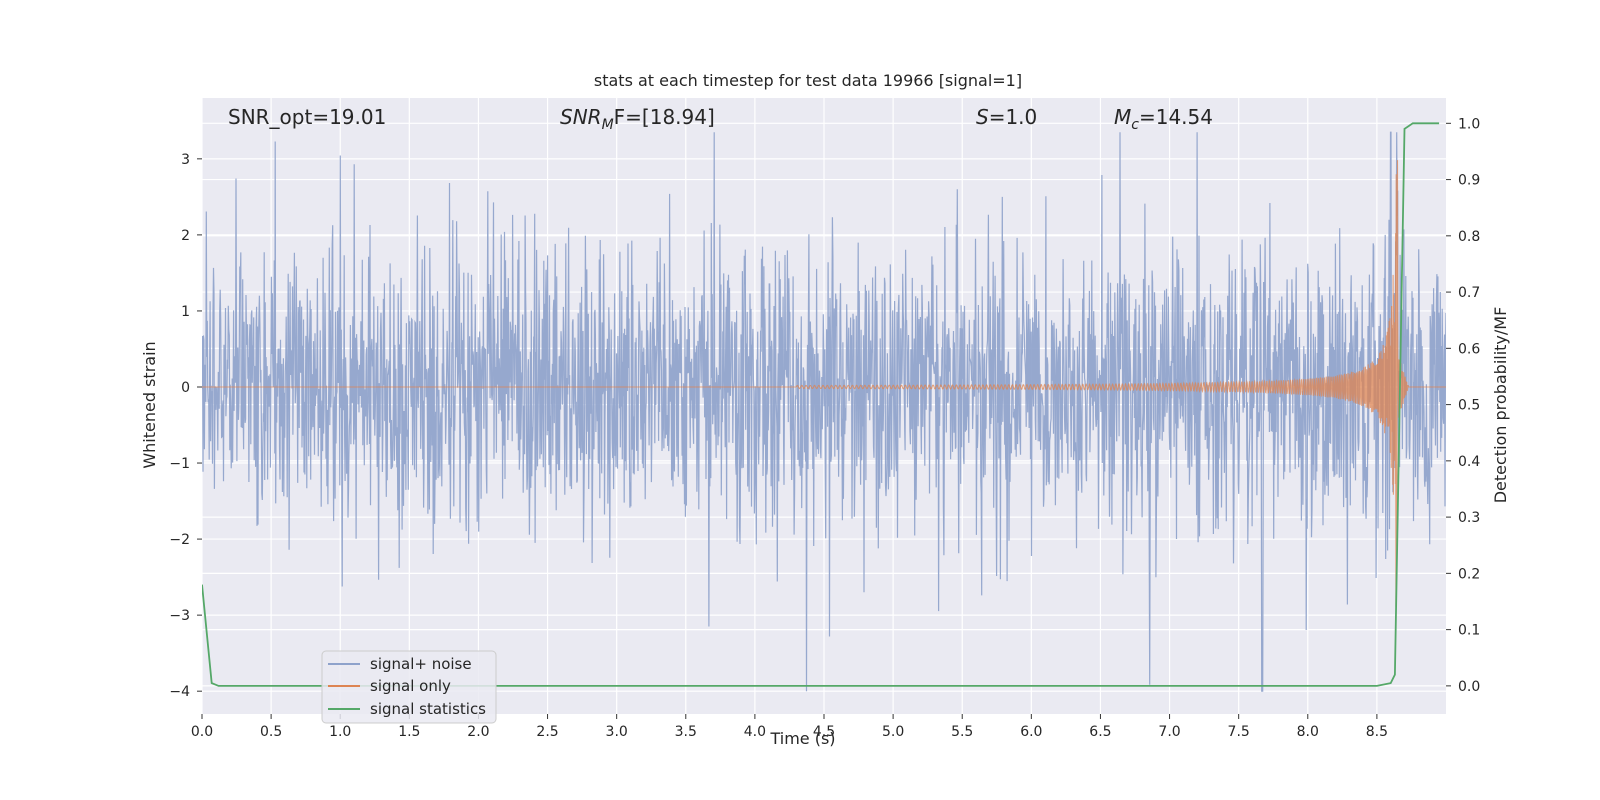 This screenshot has height=800, width=1600. Describe the element at coordinates (1469, 406) in the screenshot. I see `y2-tick-label: 0.5` at that location.